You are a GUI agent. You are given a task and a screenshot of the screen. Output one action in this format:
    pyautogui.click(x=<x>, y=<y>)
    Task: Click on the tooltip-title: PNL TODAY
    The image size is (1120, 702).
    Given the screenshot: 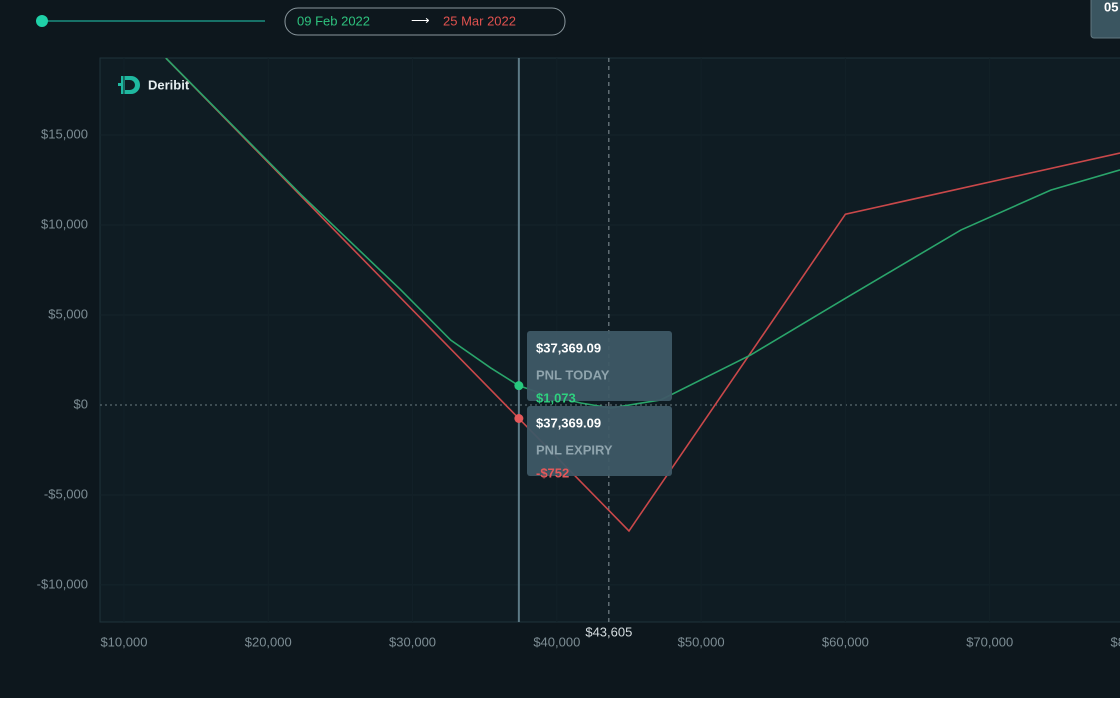 What is the action you would take?
    pyautogui.click(x=573, y=374)
    